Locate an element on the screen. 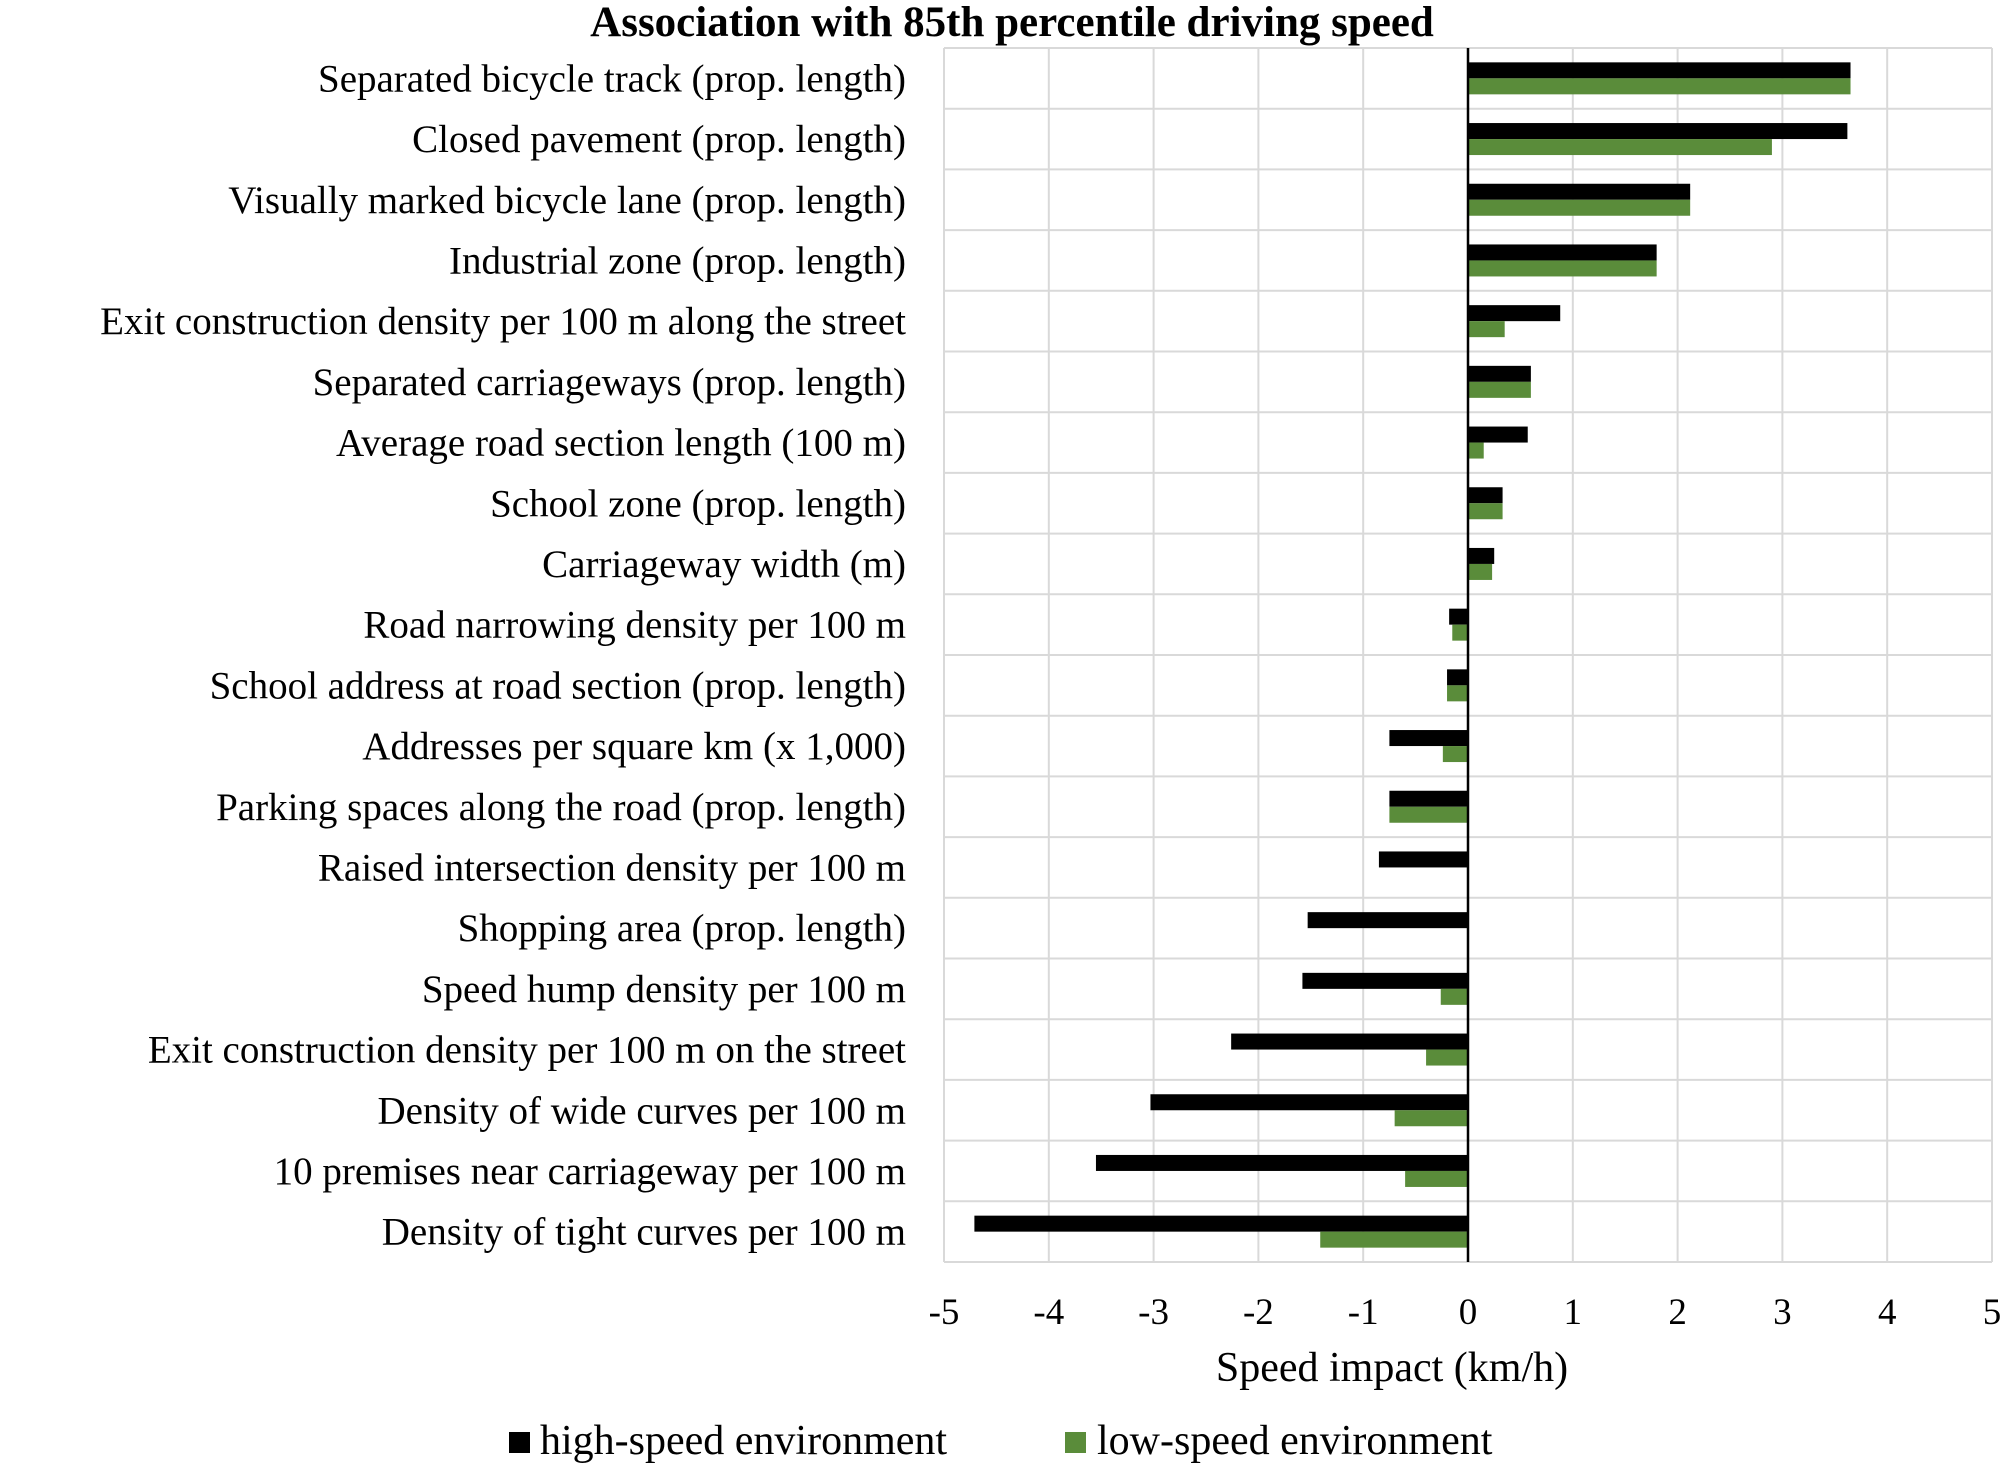  category-label: Closed pavement (prop. length) is located at coordinates (659, 139).